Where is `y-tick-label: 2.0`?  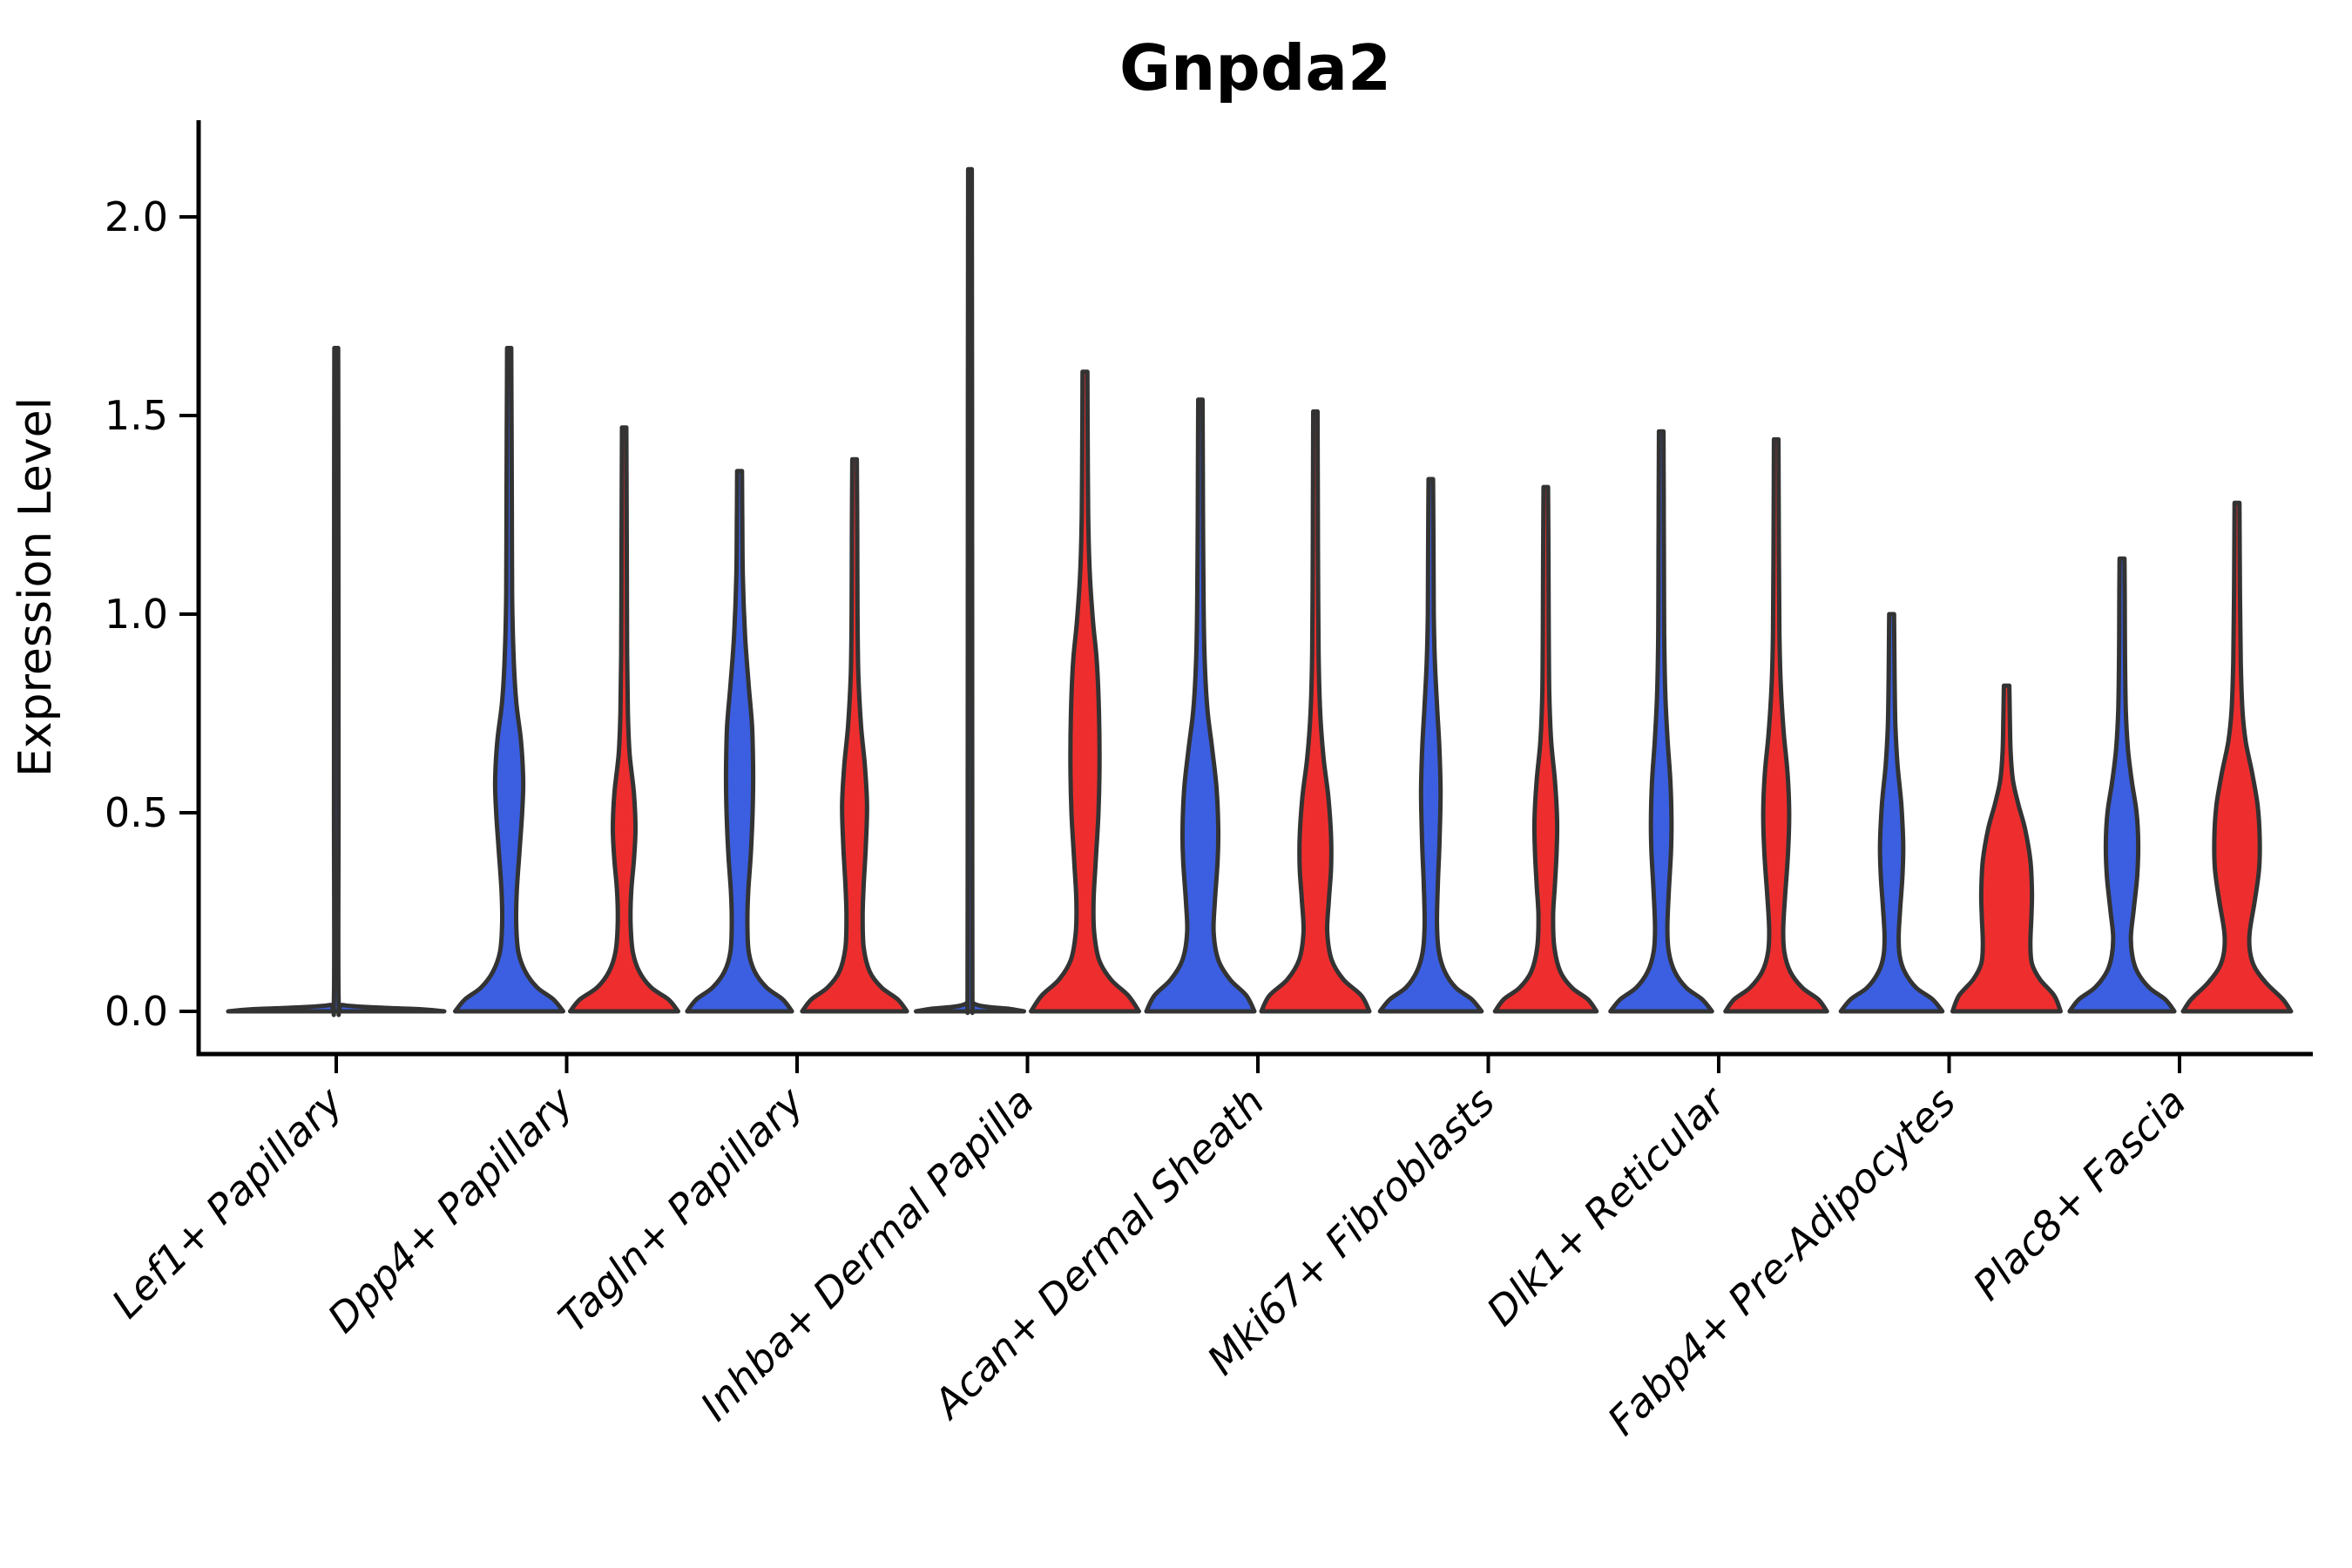 y-tick-label: 2.0 is located at coordinates (136, 216).